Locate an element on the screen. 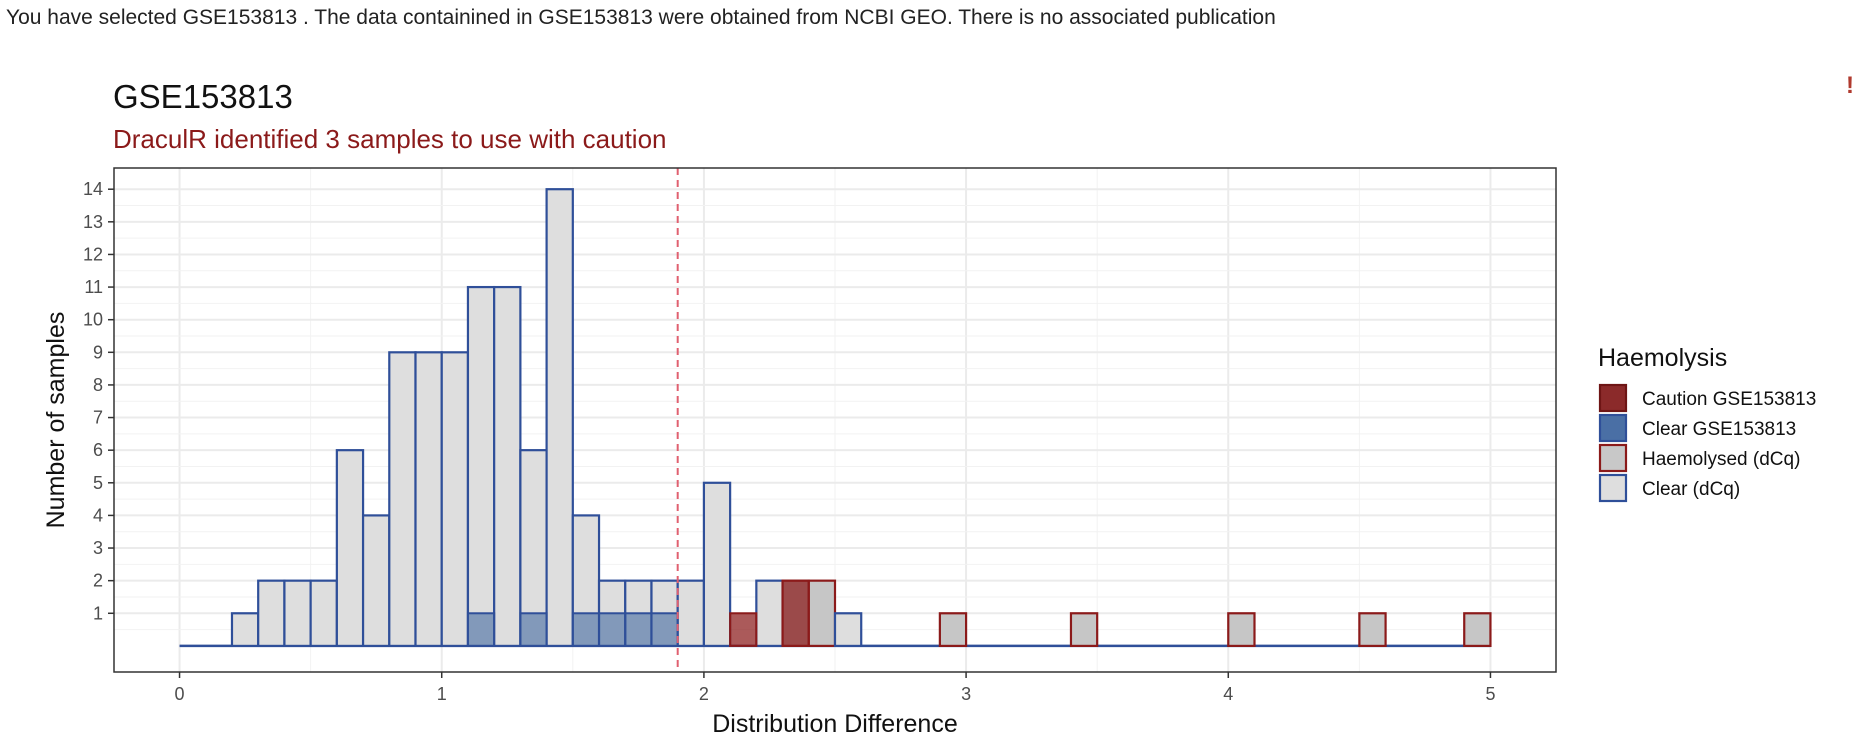 The height and width of the screenshot is (744, 1854). x-tick-label: 1 is located at coordinates (442, 694).